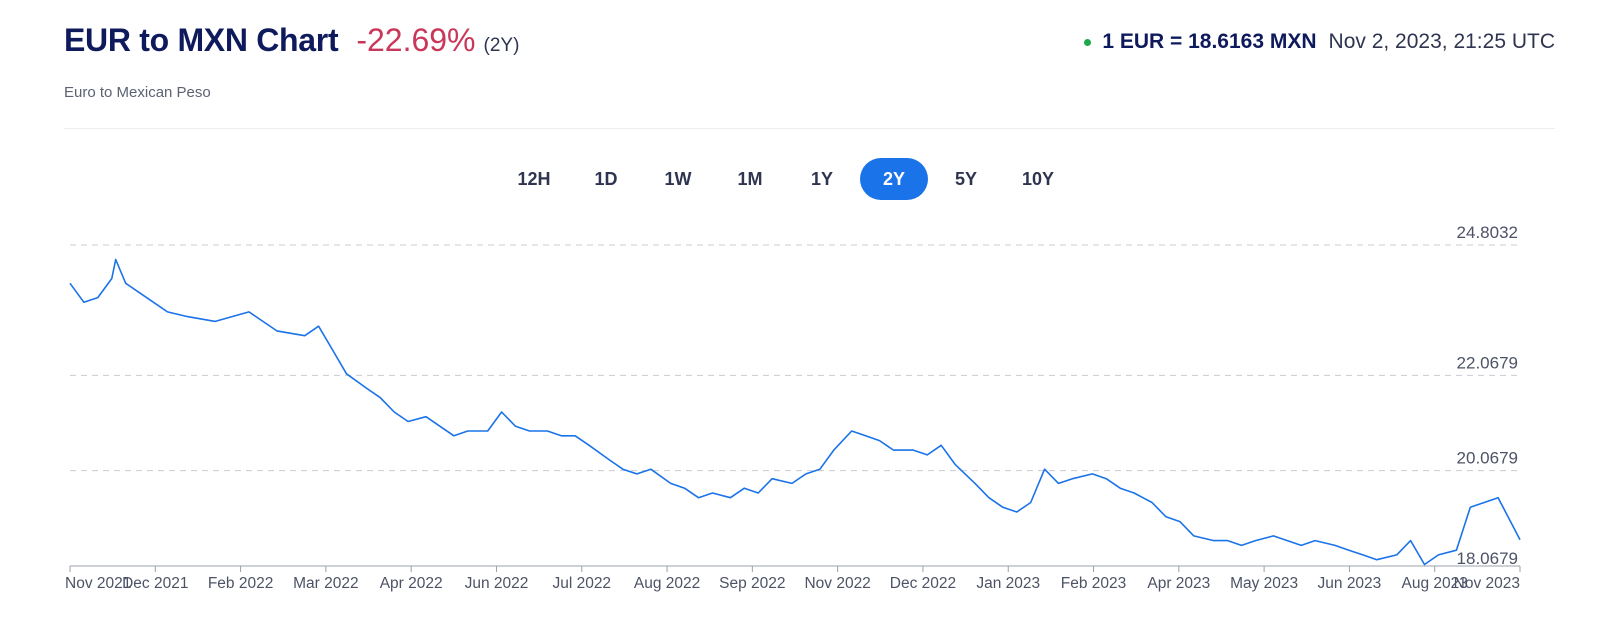 The height and width of the screenshot is (630, 1600). What do you see at coordinates (822, 179) in the screenshot?
I see `range-button-1y: 1Y` at bounding box center [822, 179].